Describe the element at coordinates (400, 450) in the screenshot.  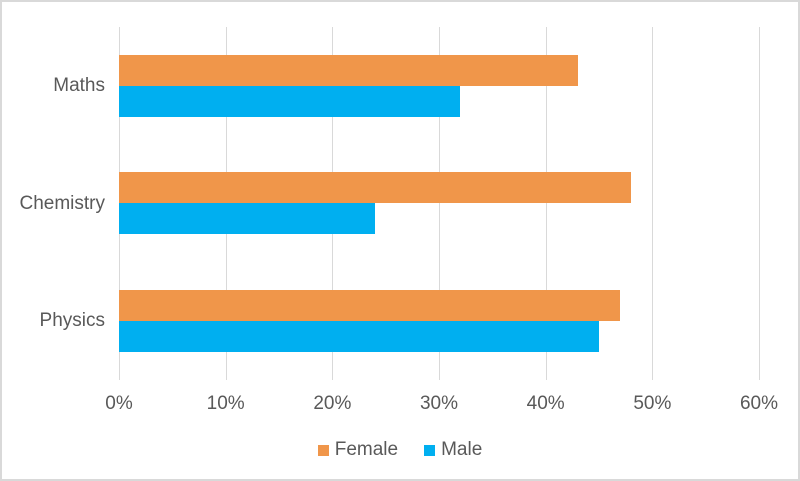
I see `legend: Female Male` at that location.